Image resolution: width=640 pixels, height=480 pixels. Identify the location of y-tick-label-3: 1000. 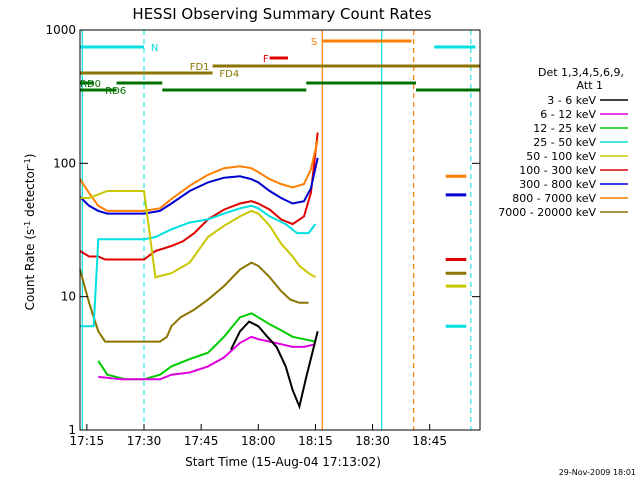
(60, 30).